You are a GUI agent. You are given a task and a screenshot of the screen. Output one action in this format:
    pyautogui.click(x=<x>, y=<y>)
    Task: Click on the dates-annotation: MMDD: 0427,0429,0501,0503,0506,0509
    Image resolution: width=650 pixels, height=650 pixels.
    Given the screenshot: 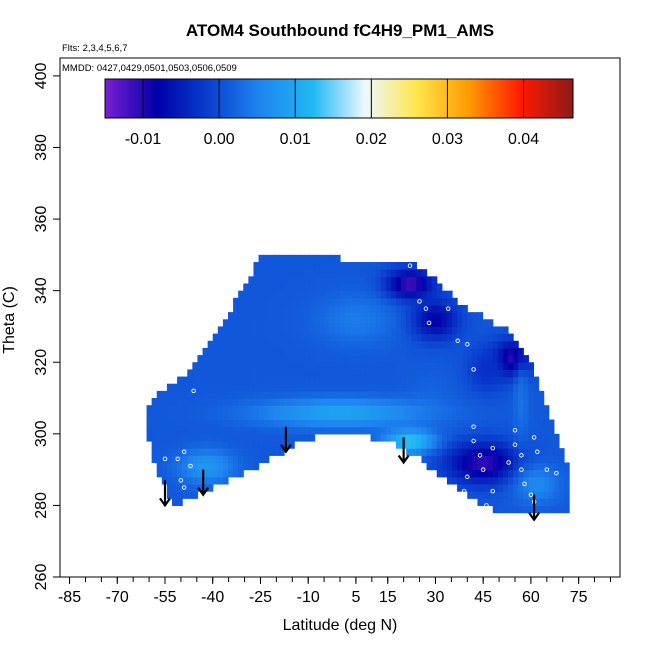 What is the action you would take?
    pyautogui.click(x=149, y=68)
    